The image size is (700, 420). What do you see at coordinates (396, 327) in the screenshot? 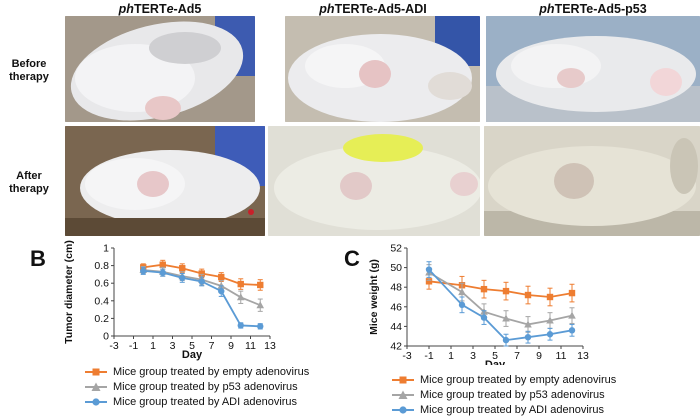
I see `y-tick-label: 44` at bounding box center [396, 327].